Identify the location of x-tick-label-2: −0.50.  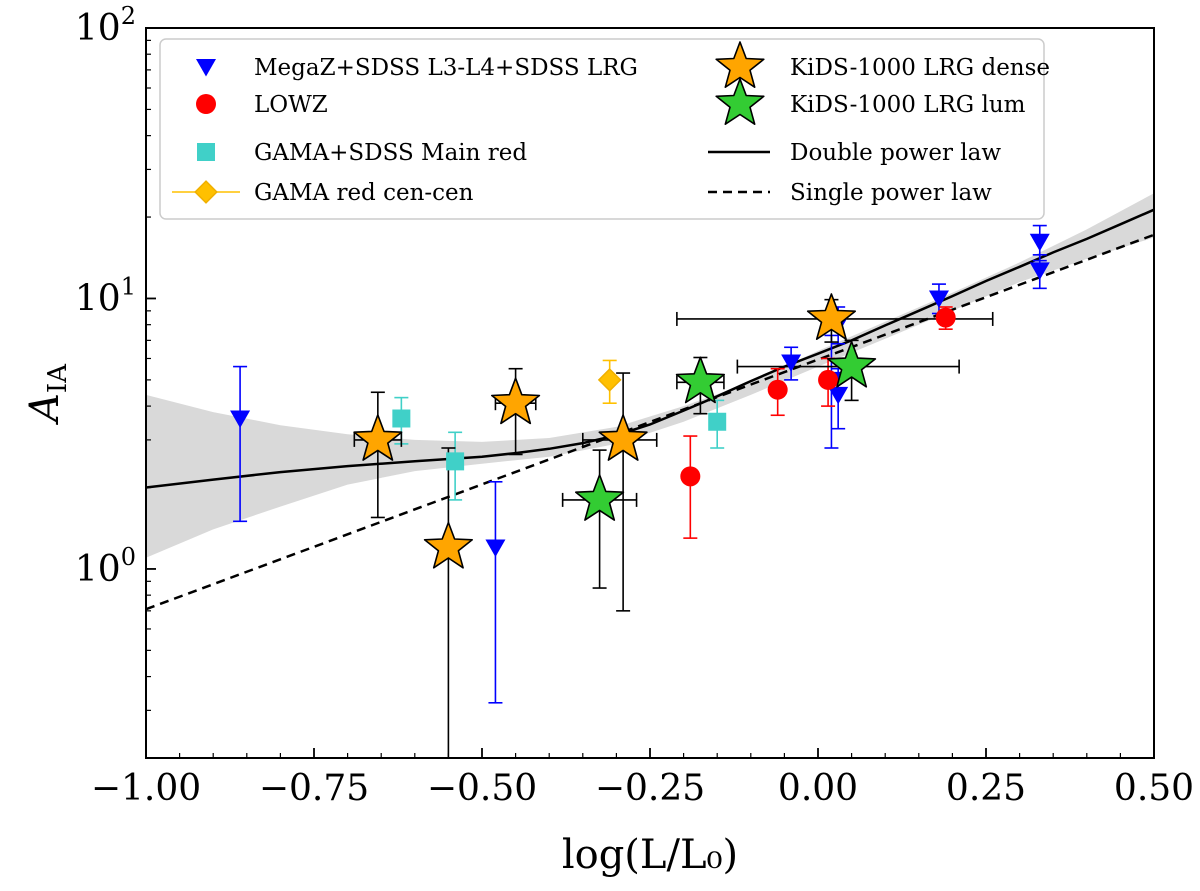
(482, 788).